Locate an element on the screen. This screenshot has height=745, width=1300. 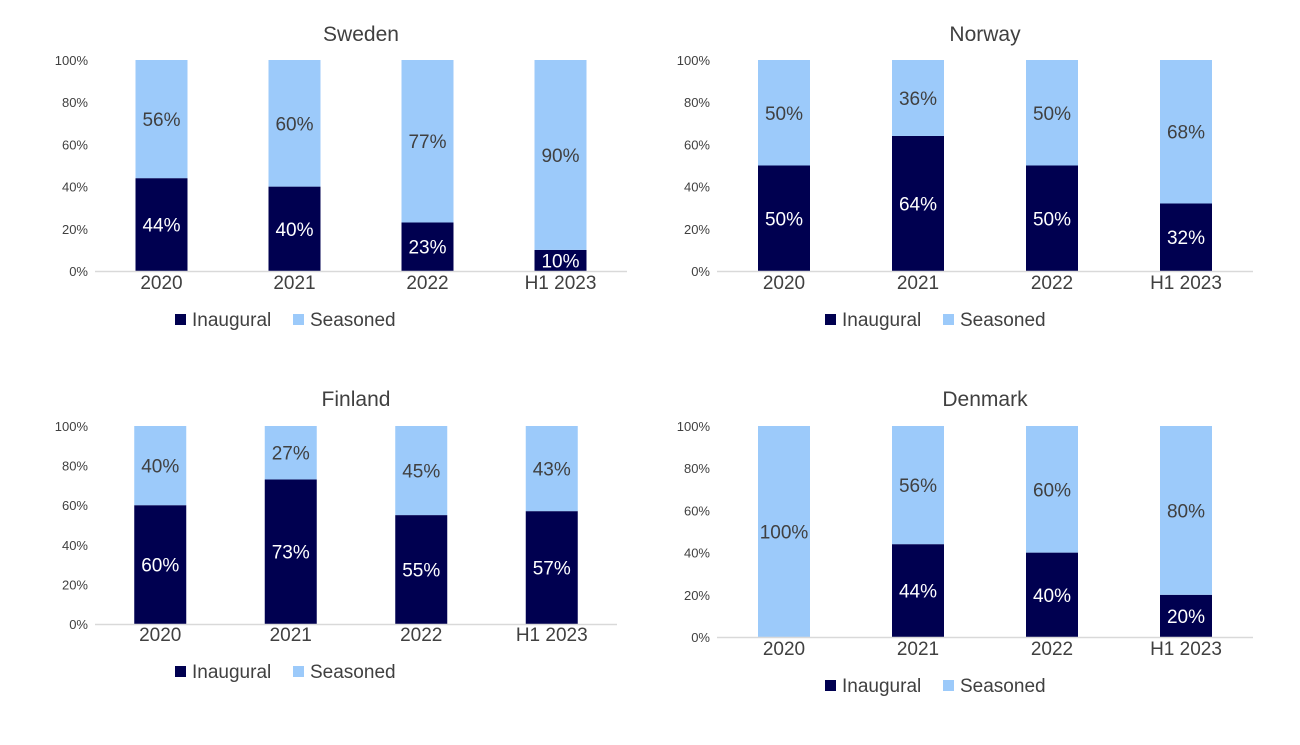
data-label-seasoned: 90% is located at coordinates (560, 156).